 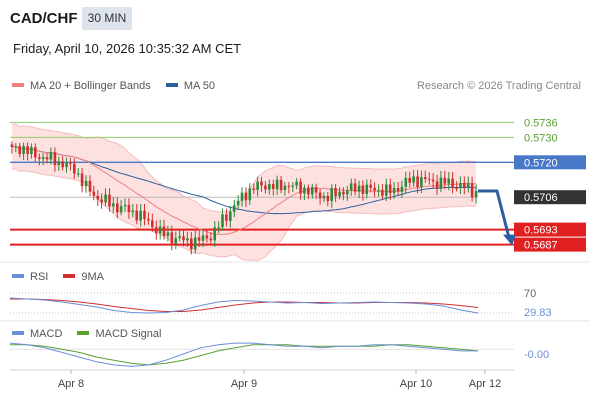 What do you see at coordinates (485, 384) in the screenshot?
I see `x-tick-label-3: Apr 12` at bounding box center [485, 384].